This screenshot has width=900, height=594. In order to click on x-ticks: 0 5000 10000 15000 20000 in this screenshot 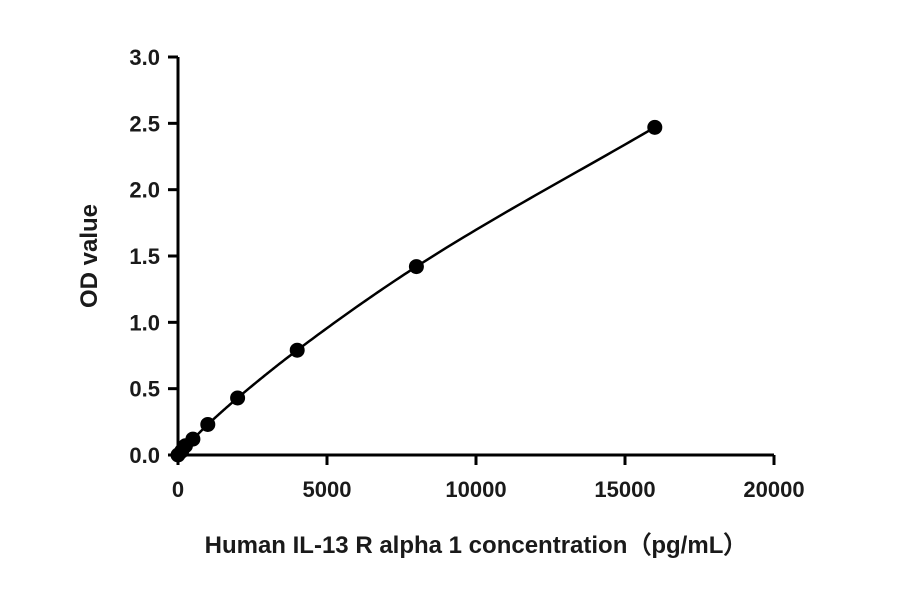, I will do `click(488, 478)`.